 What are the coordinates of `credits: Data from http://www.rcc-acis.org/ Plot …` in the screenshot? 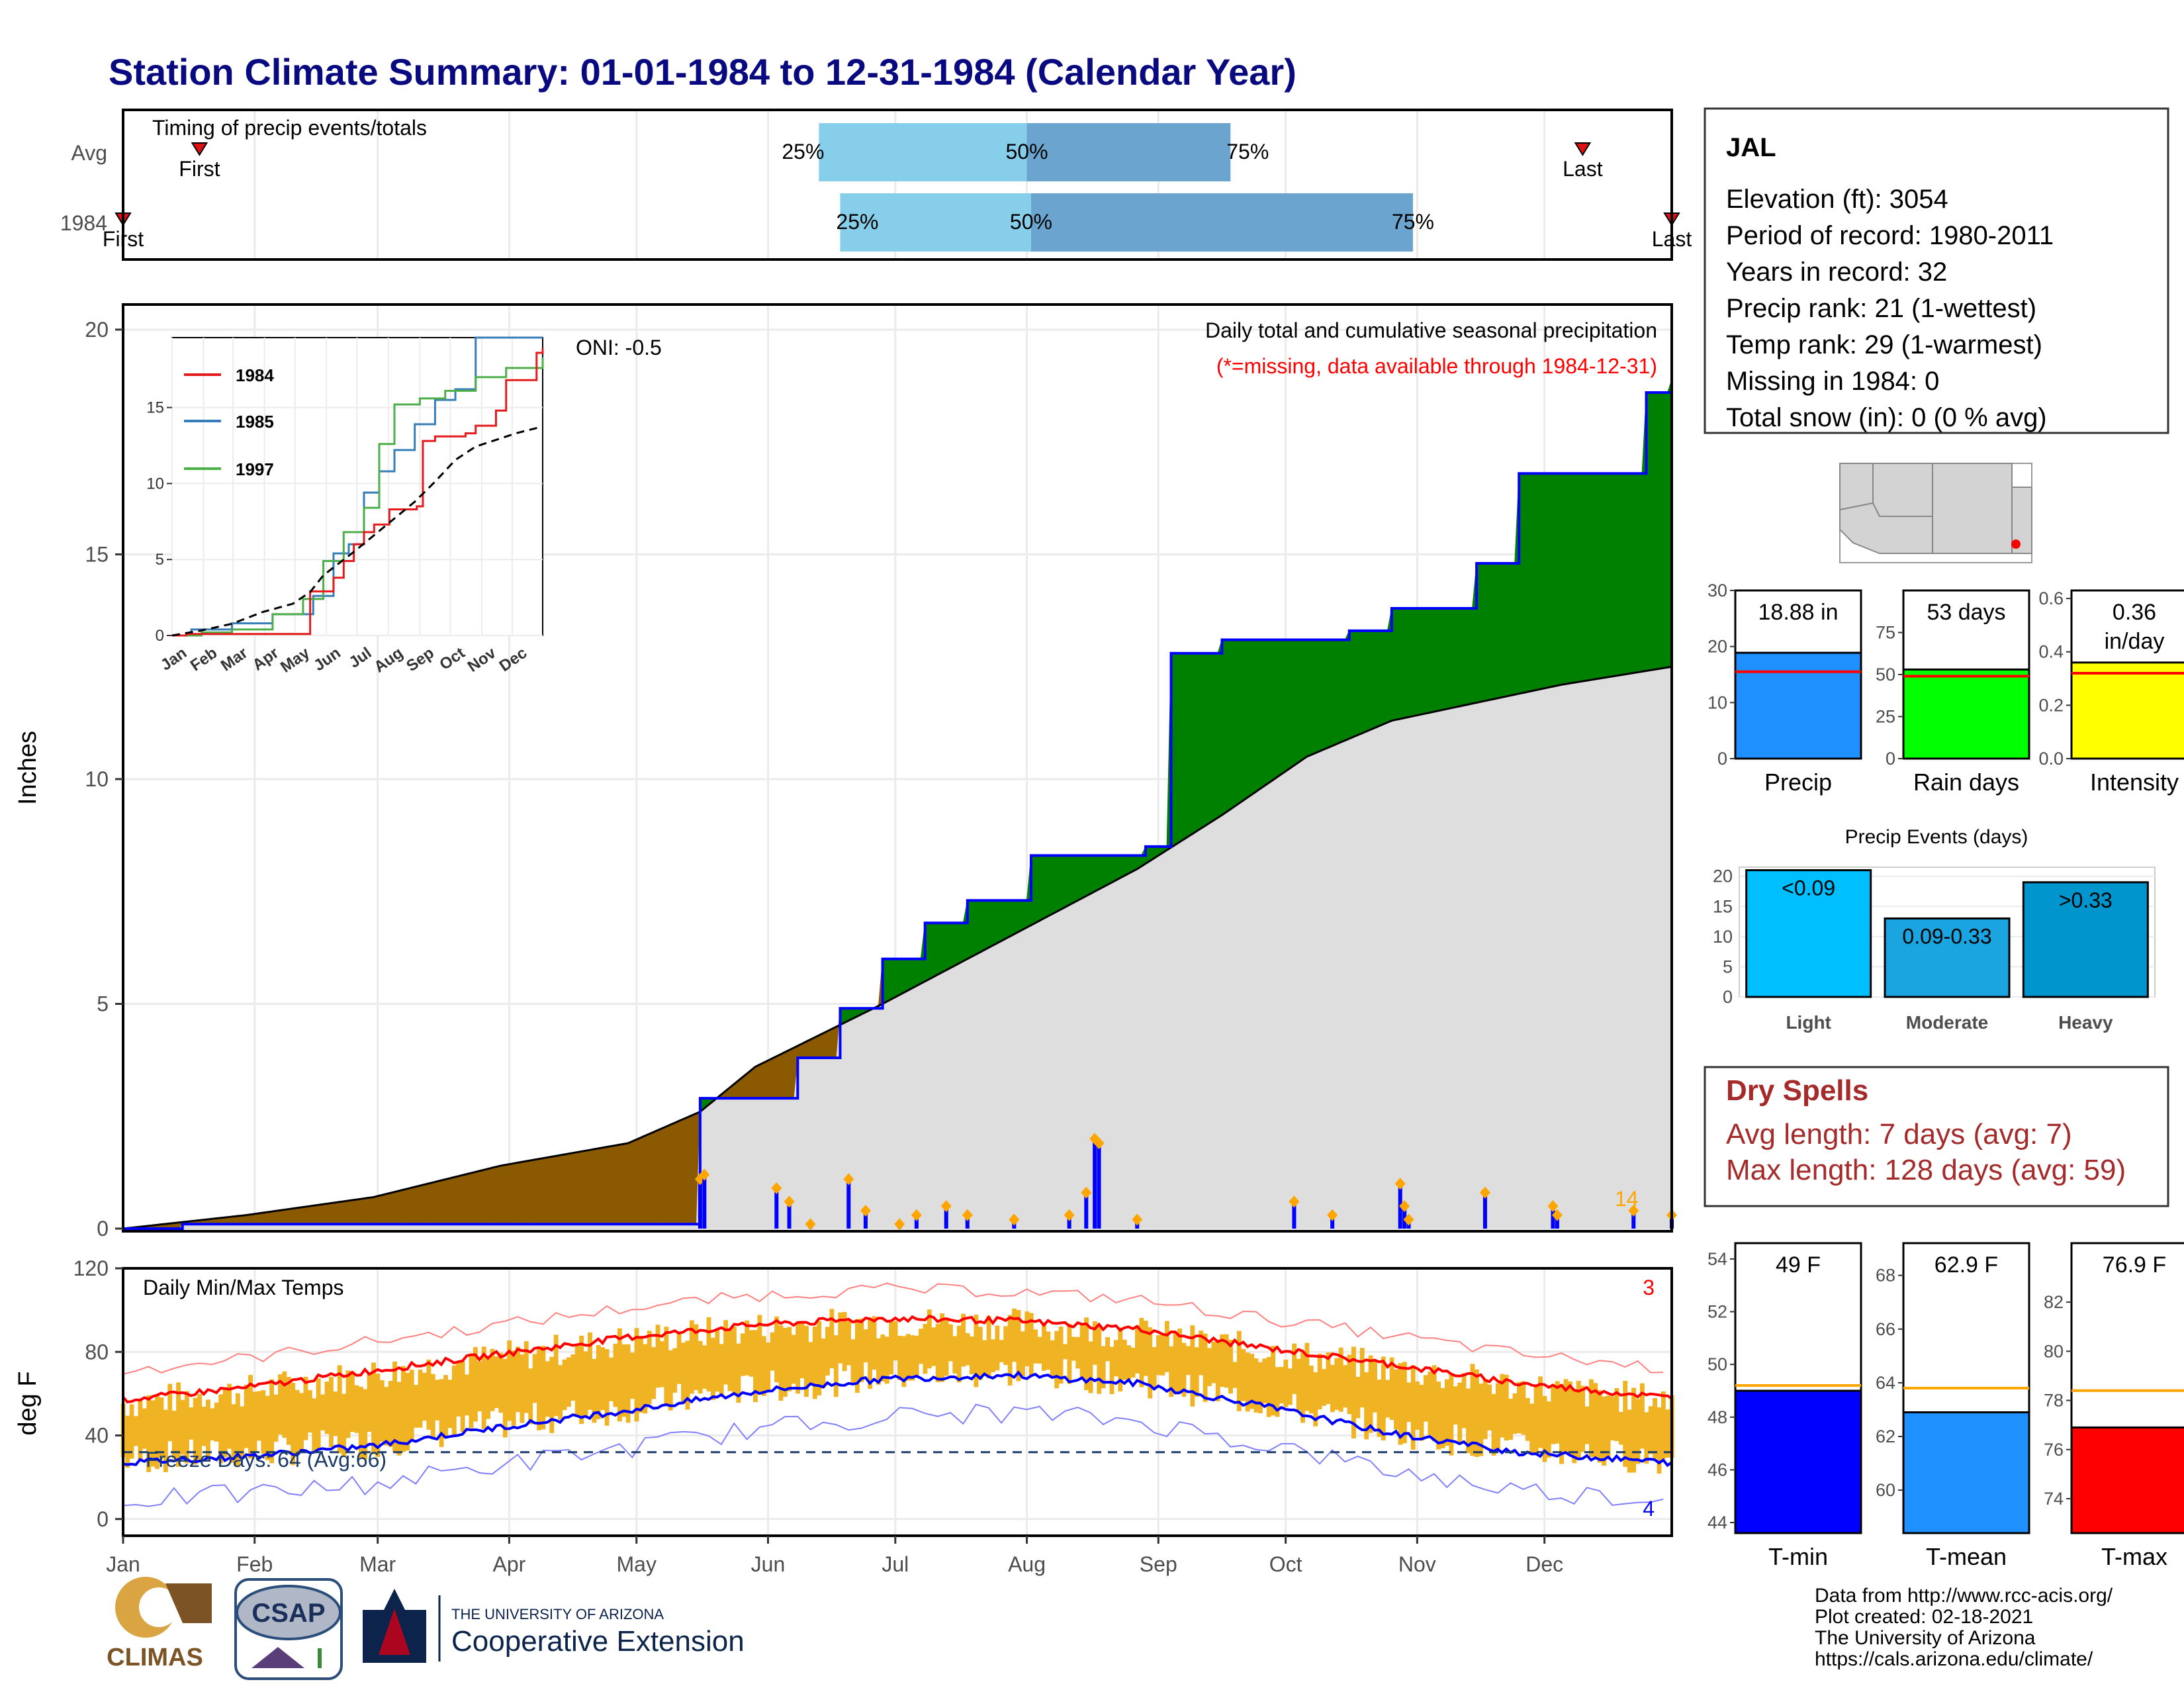 It's located at (1964, 1627).